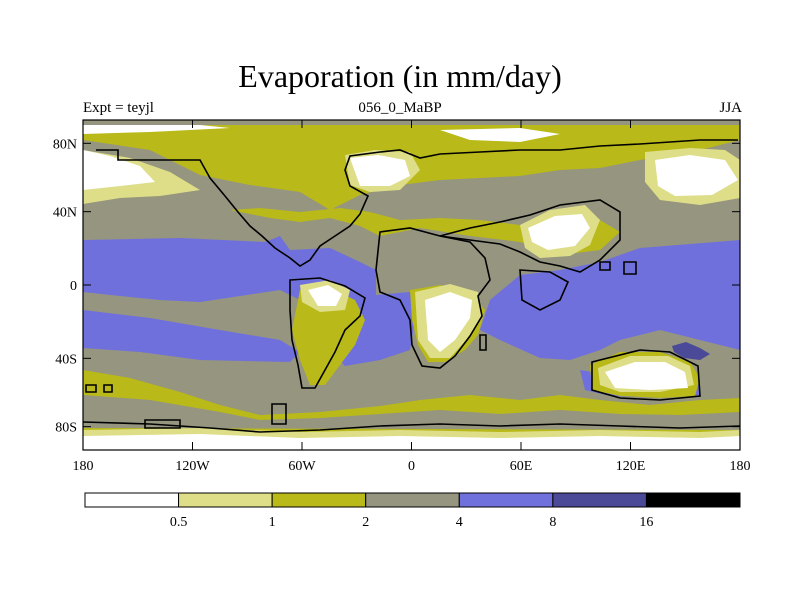  Describe the element at coordinates (66, 428) in the screenshot. I see `lat-tick-label: 80S` at that location.